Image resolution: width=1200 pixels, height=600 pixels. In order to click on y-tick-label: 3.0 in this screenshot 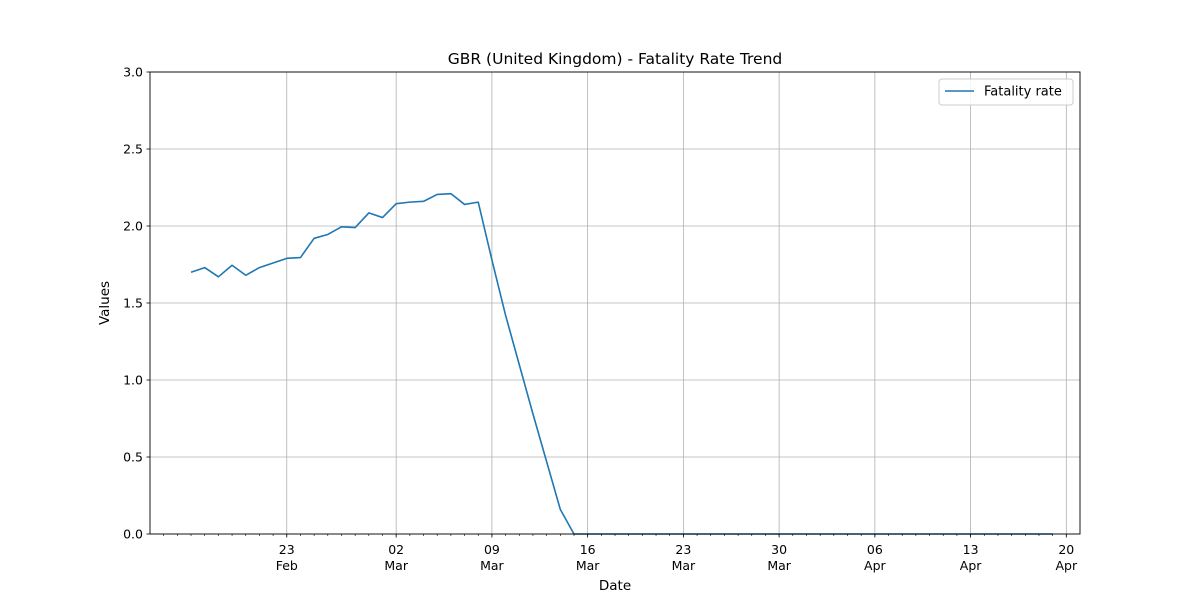, I will do `click(133, 72)`.